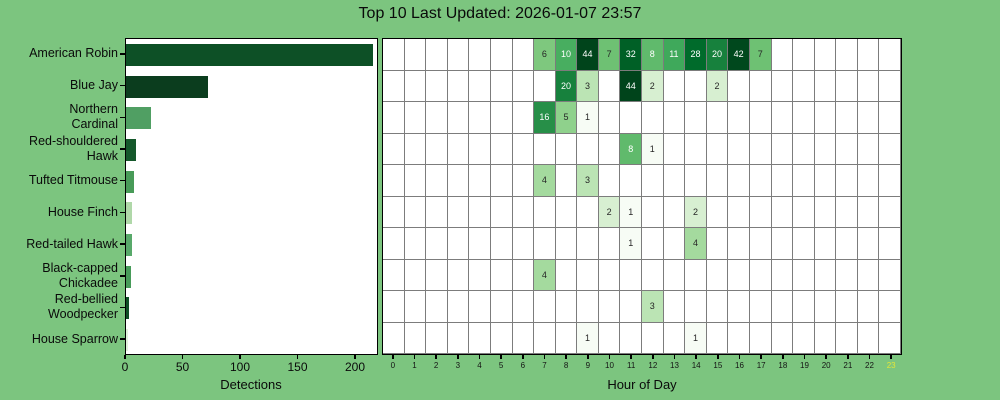 This screenshot has height=400, width=1000. Describe the element at coordinates (718, 365) in the screenshot. I see `hour-tick-label: 15` at that location.